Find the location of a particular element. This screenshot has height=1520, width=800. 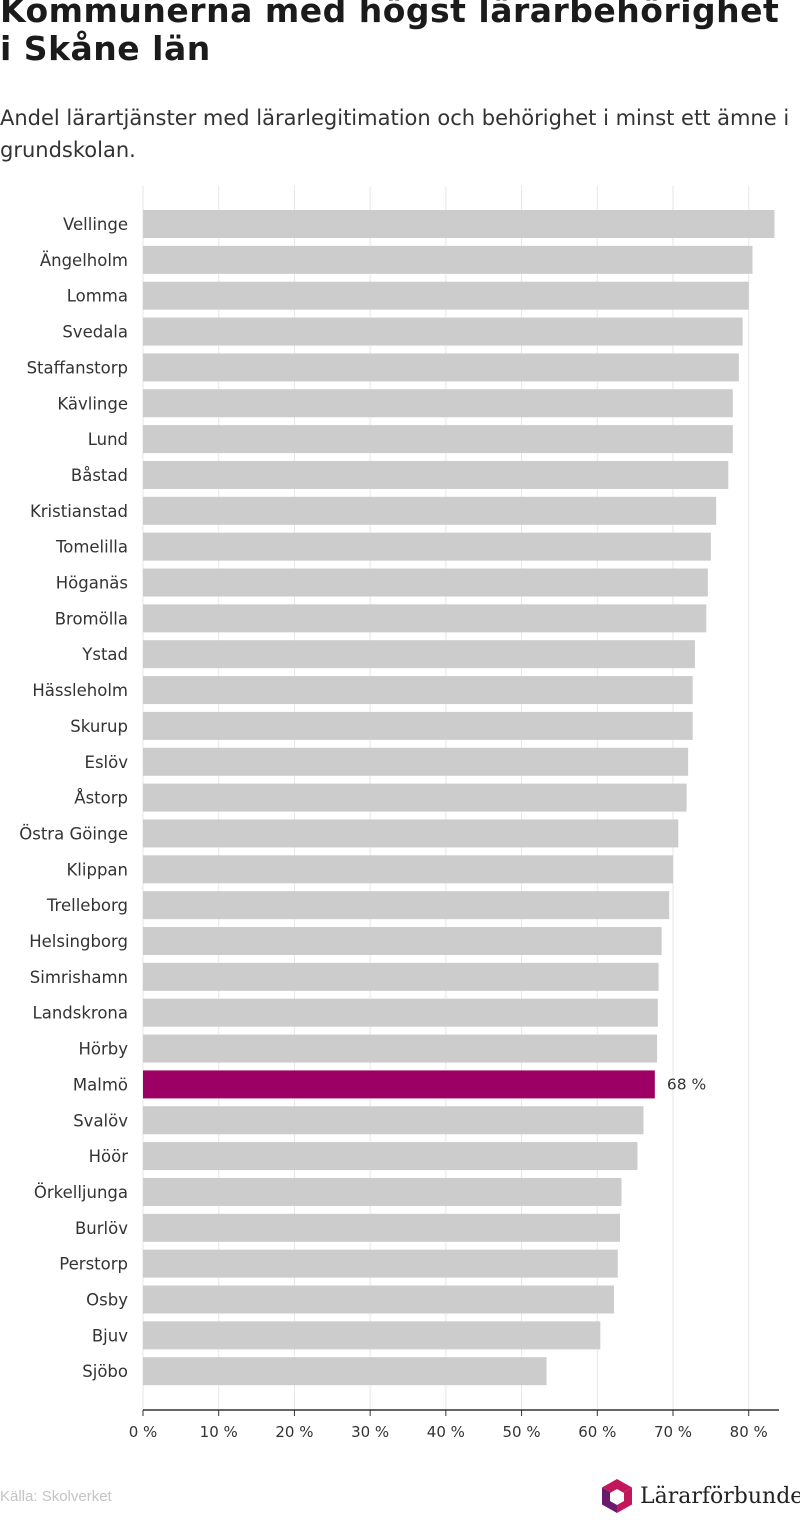

category-label: Höganäs is located at coordinates (92, 583).